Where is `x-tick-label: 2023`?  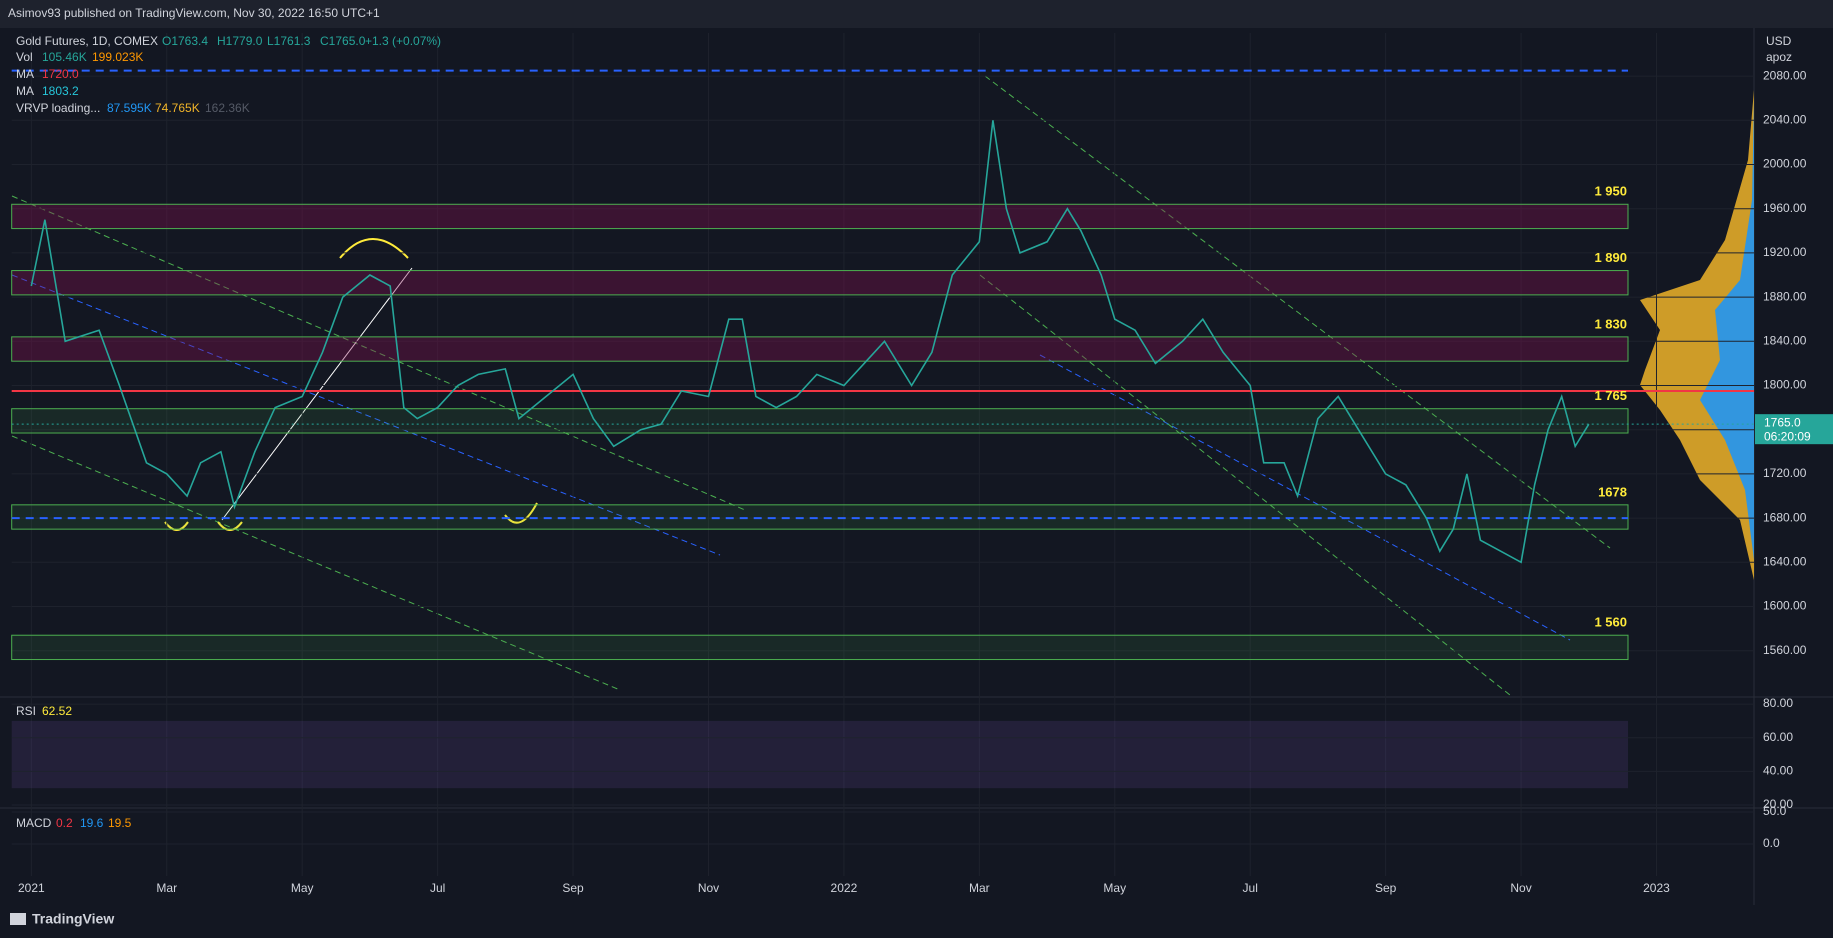
x-tick-label: 2023 is located at coordinates (1656, 888).